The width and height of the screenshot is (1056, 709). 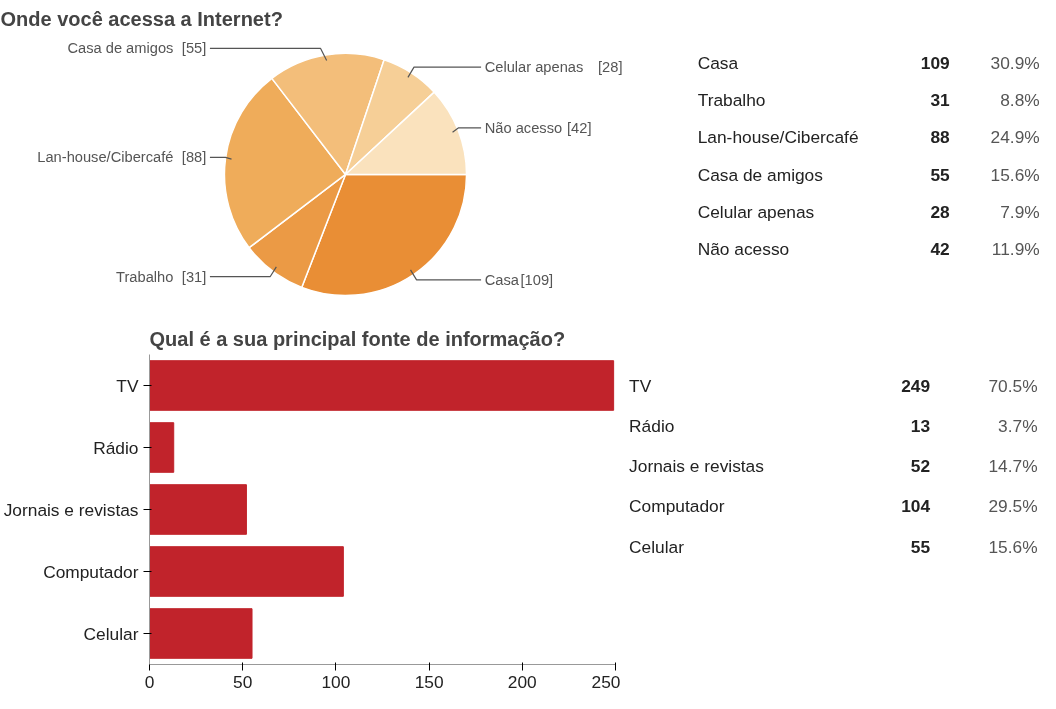 I want to click on text: Casa de amigos, so click(x=760, y=174).